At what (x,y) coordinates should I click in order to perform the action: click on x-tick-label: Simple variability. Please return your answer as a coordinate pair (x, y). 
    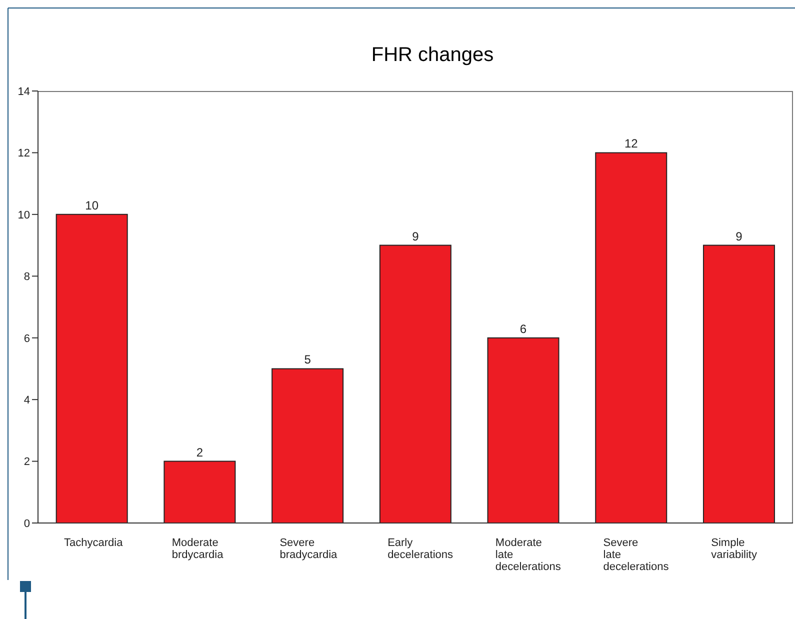
    Looking at the image, I should click on (734, 549).